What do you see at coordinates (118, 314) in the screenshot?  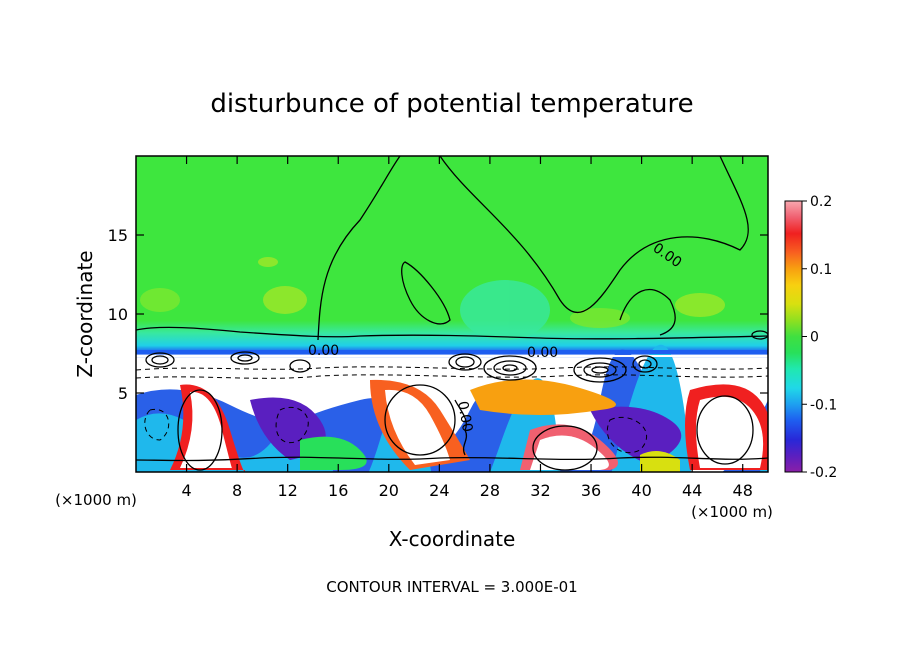 I see `y-tick-label: 10` at bounding box center [118, 314].